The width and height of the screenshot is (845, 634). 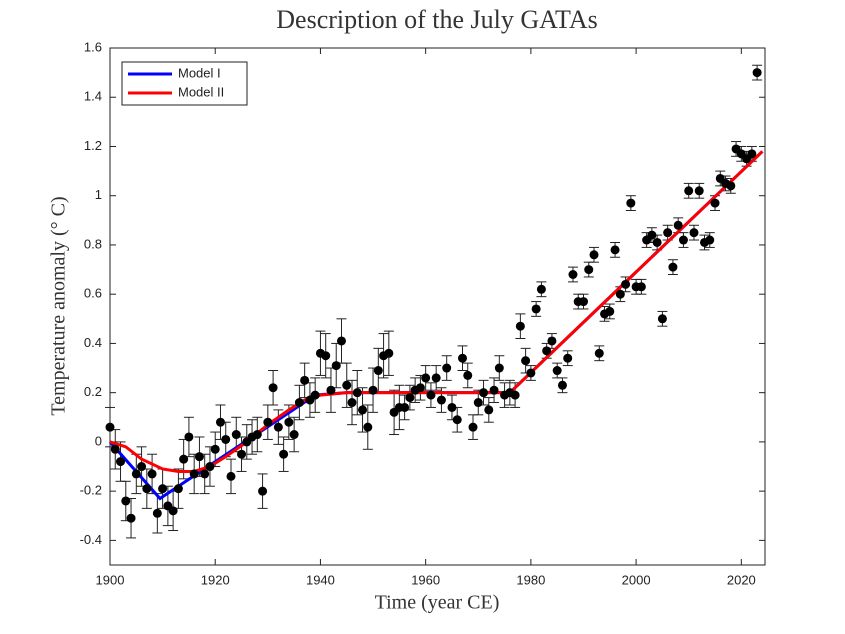 I want to click on x-tick-label: 1920, so click(x=215, y=579).